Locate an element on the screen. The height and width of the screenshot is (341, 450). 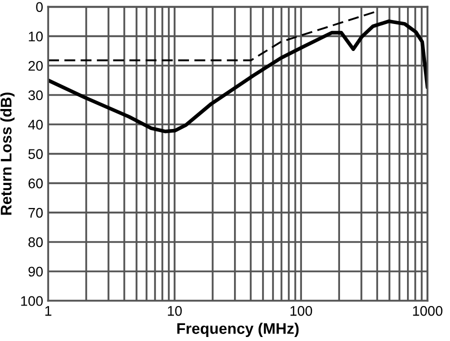
x-tick-label: 100 is located at coordinates (301, 311).